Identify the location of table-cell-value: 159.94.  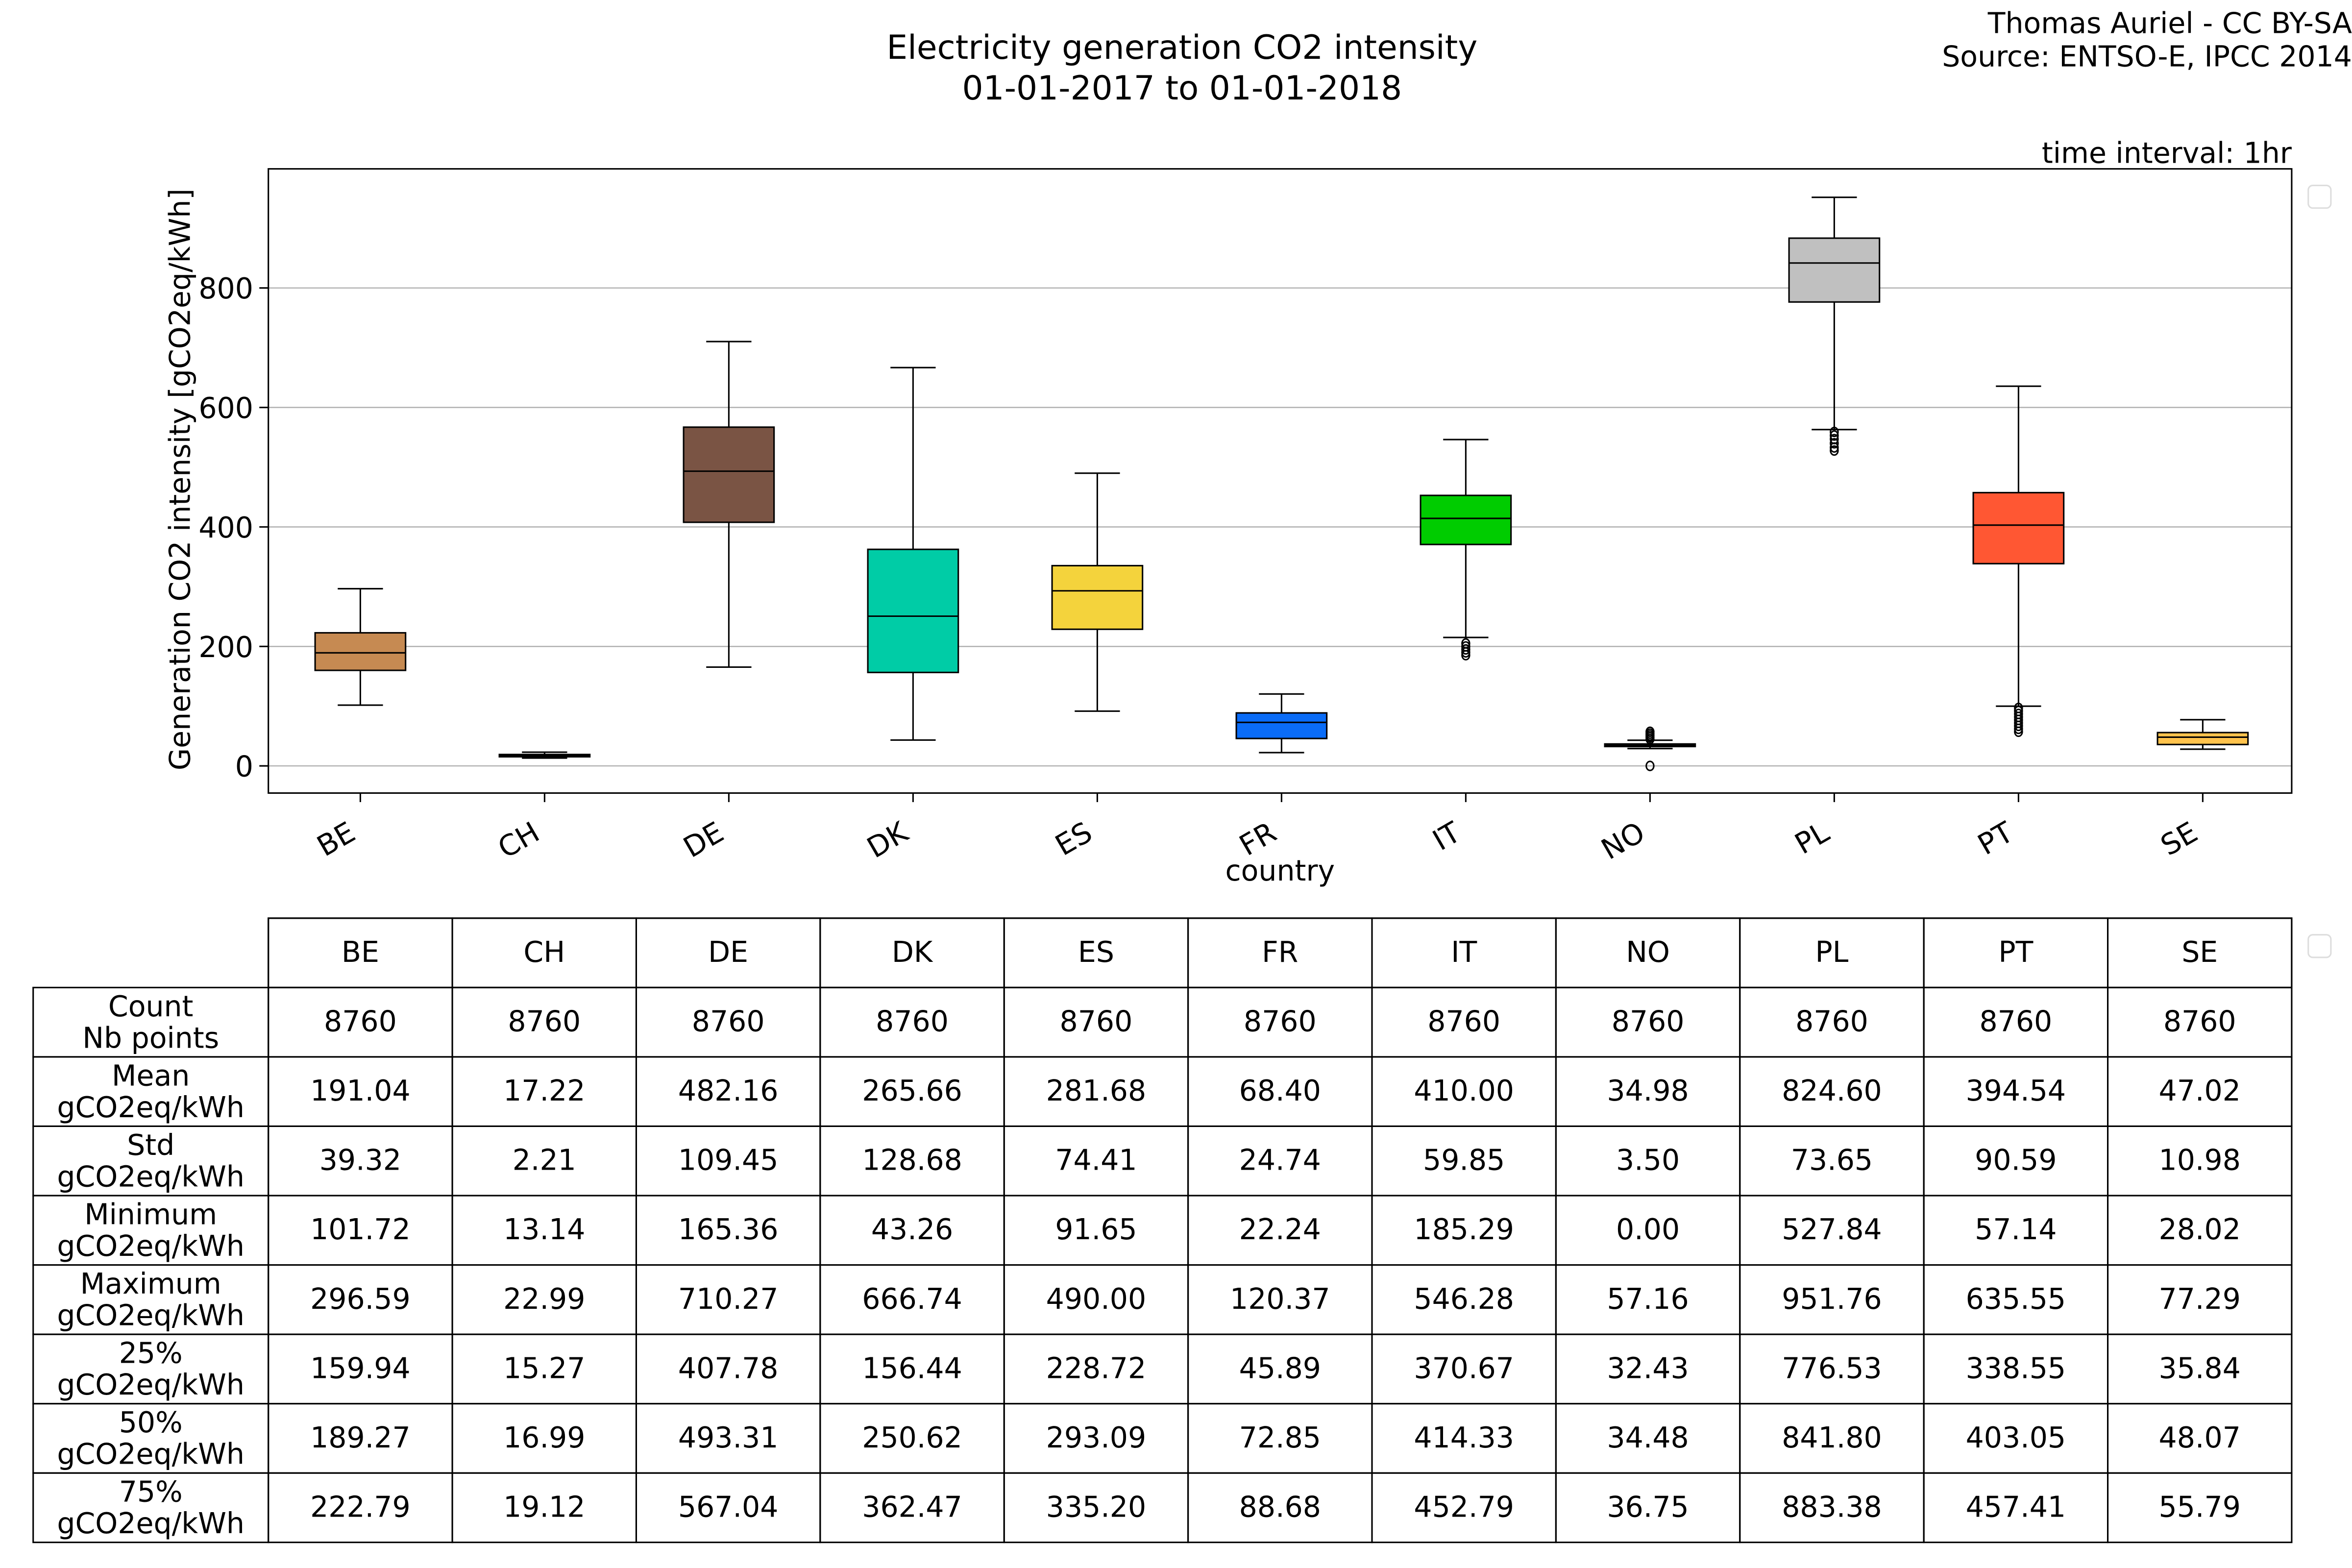
(360, 1368).